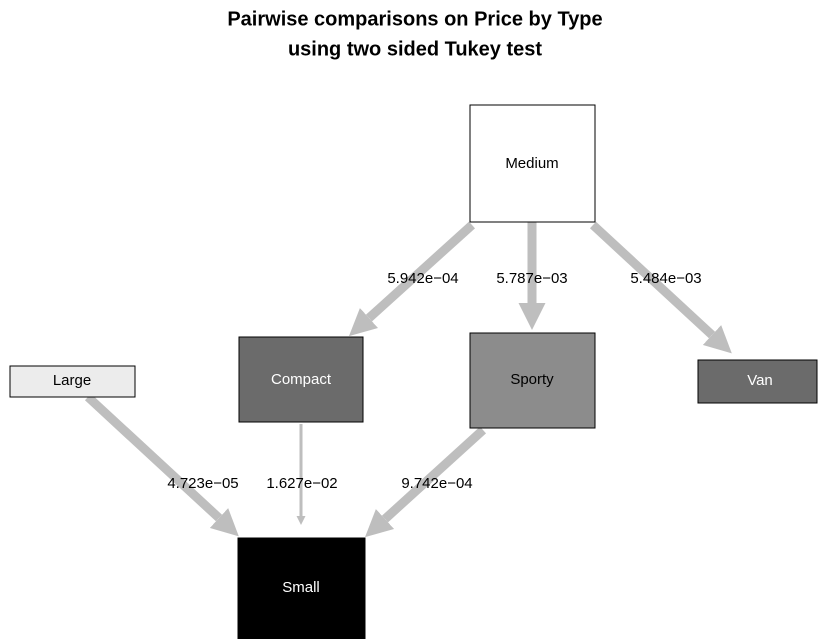 This screenshot has height=639, width=818. I want to click on node-label: Medium, so click(531, 163).